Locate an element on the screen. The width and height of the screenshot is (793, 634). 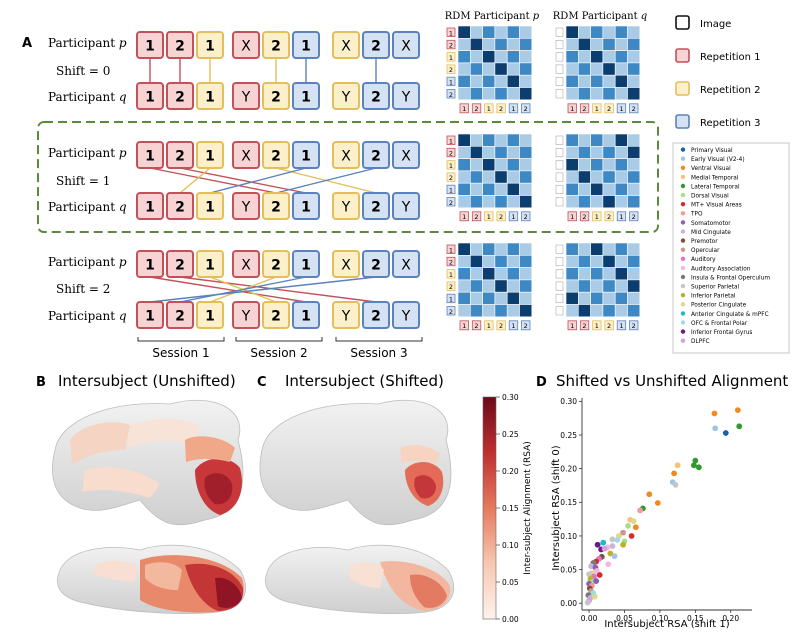
panel-b-title: Intersubject (Unshifted) is located at coordinates (147, 381).